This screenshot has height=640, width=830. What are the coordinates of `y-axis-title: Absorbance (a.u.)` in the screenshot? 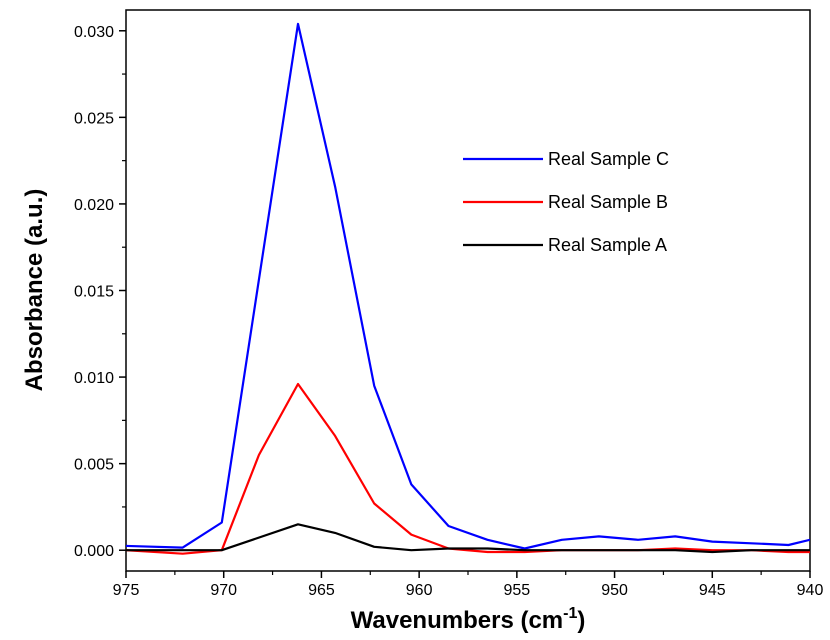 It's located at (34, 290).